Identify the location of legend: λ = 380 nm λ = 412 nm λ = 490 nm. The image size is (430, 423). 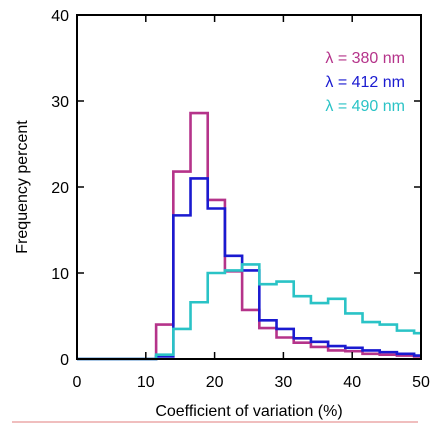
(365, 82).